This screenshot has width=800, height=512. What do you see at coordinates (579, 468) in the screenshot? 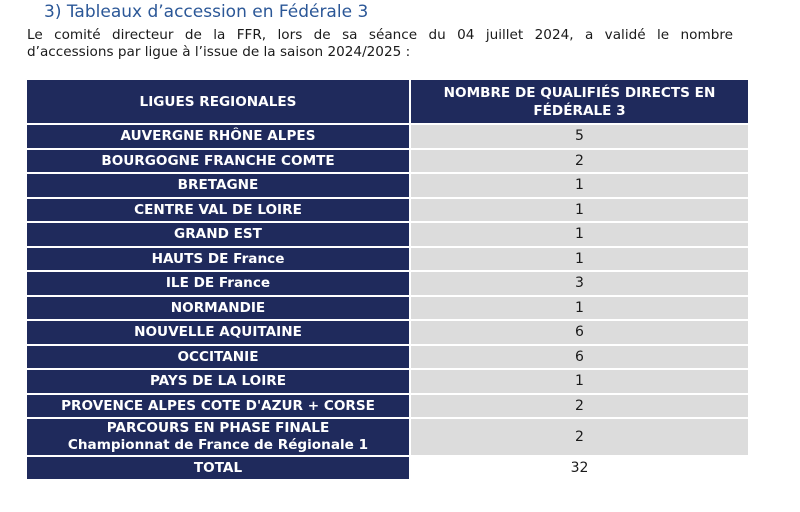
I see `total-count: 32` at bounding box center [579, 468].